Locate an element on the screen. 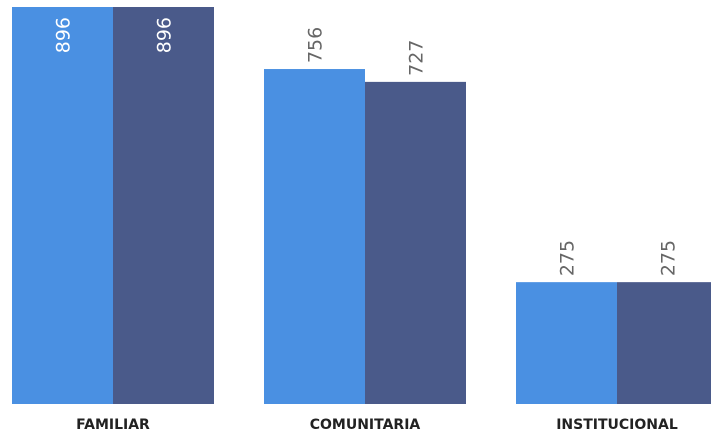 This screenshot has width=711, height=435. value-label-institucional-series-2: 275 is located at coordinates (669, 258).